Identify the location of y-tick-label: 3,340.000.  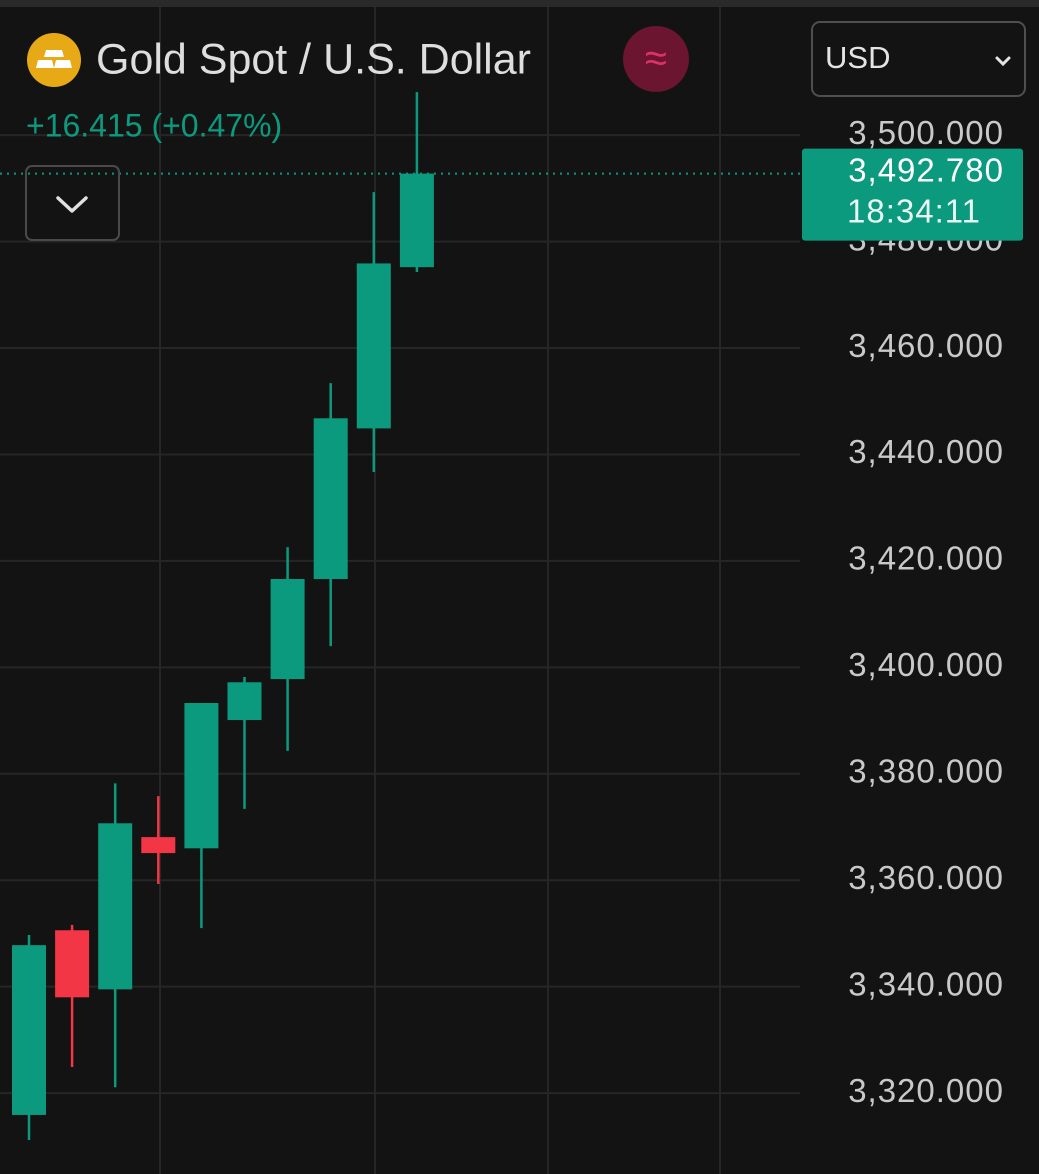
(926, 983).